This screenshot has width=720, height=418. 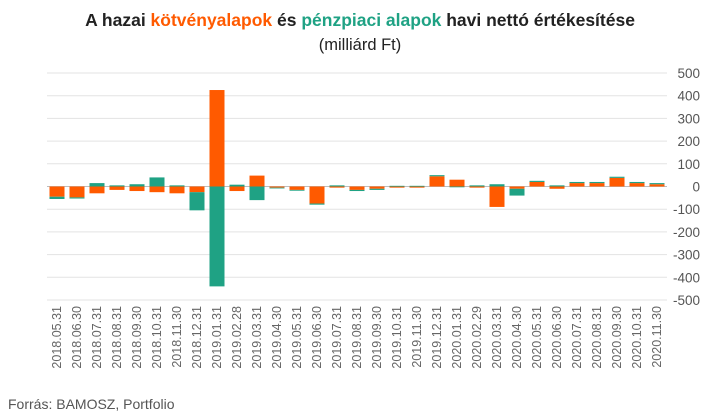 I want to click on x-tick-label: 2020.10.31, so click(x=637, y=337).